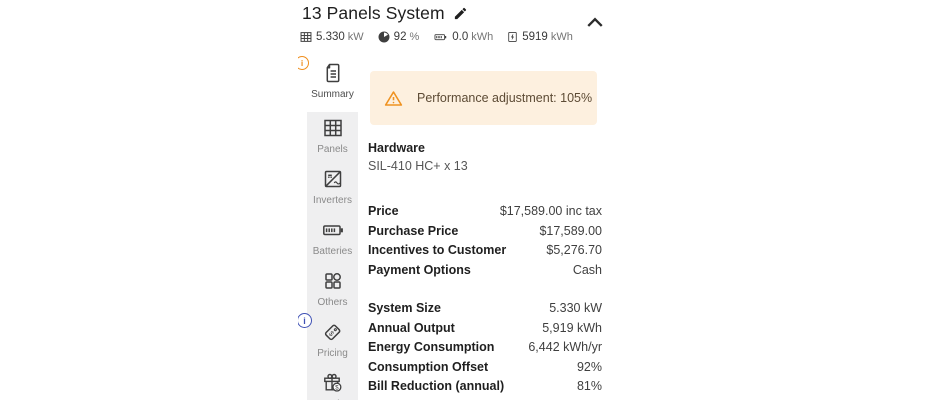 The image size is (936, 400). I want to click on row-value: $5,276.70, so click(574, 250).